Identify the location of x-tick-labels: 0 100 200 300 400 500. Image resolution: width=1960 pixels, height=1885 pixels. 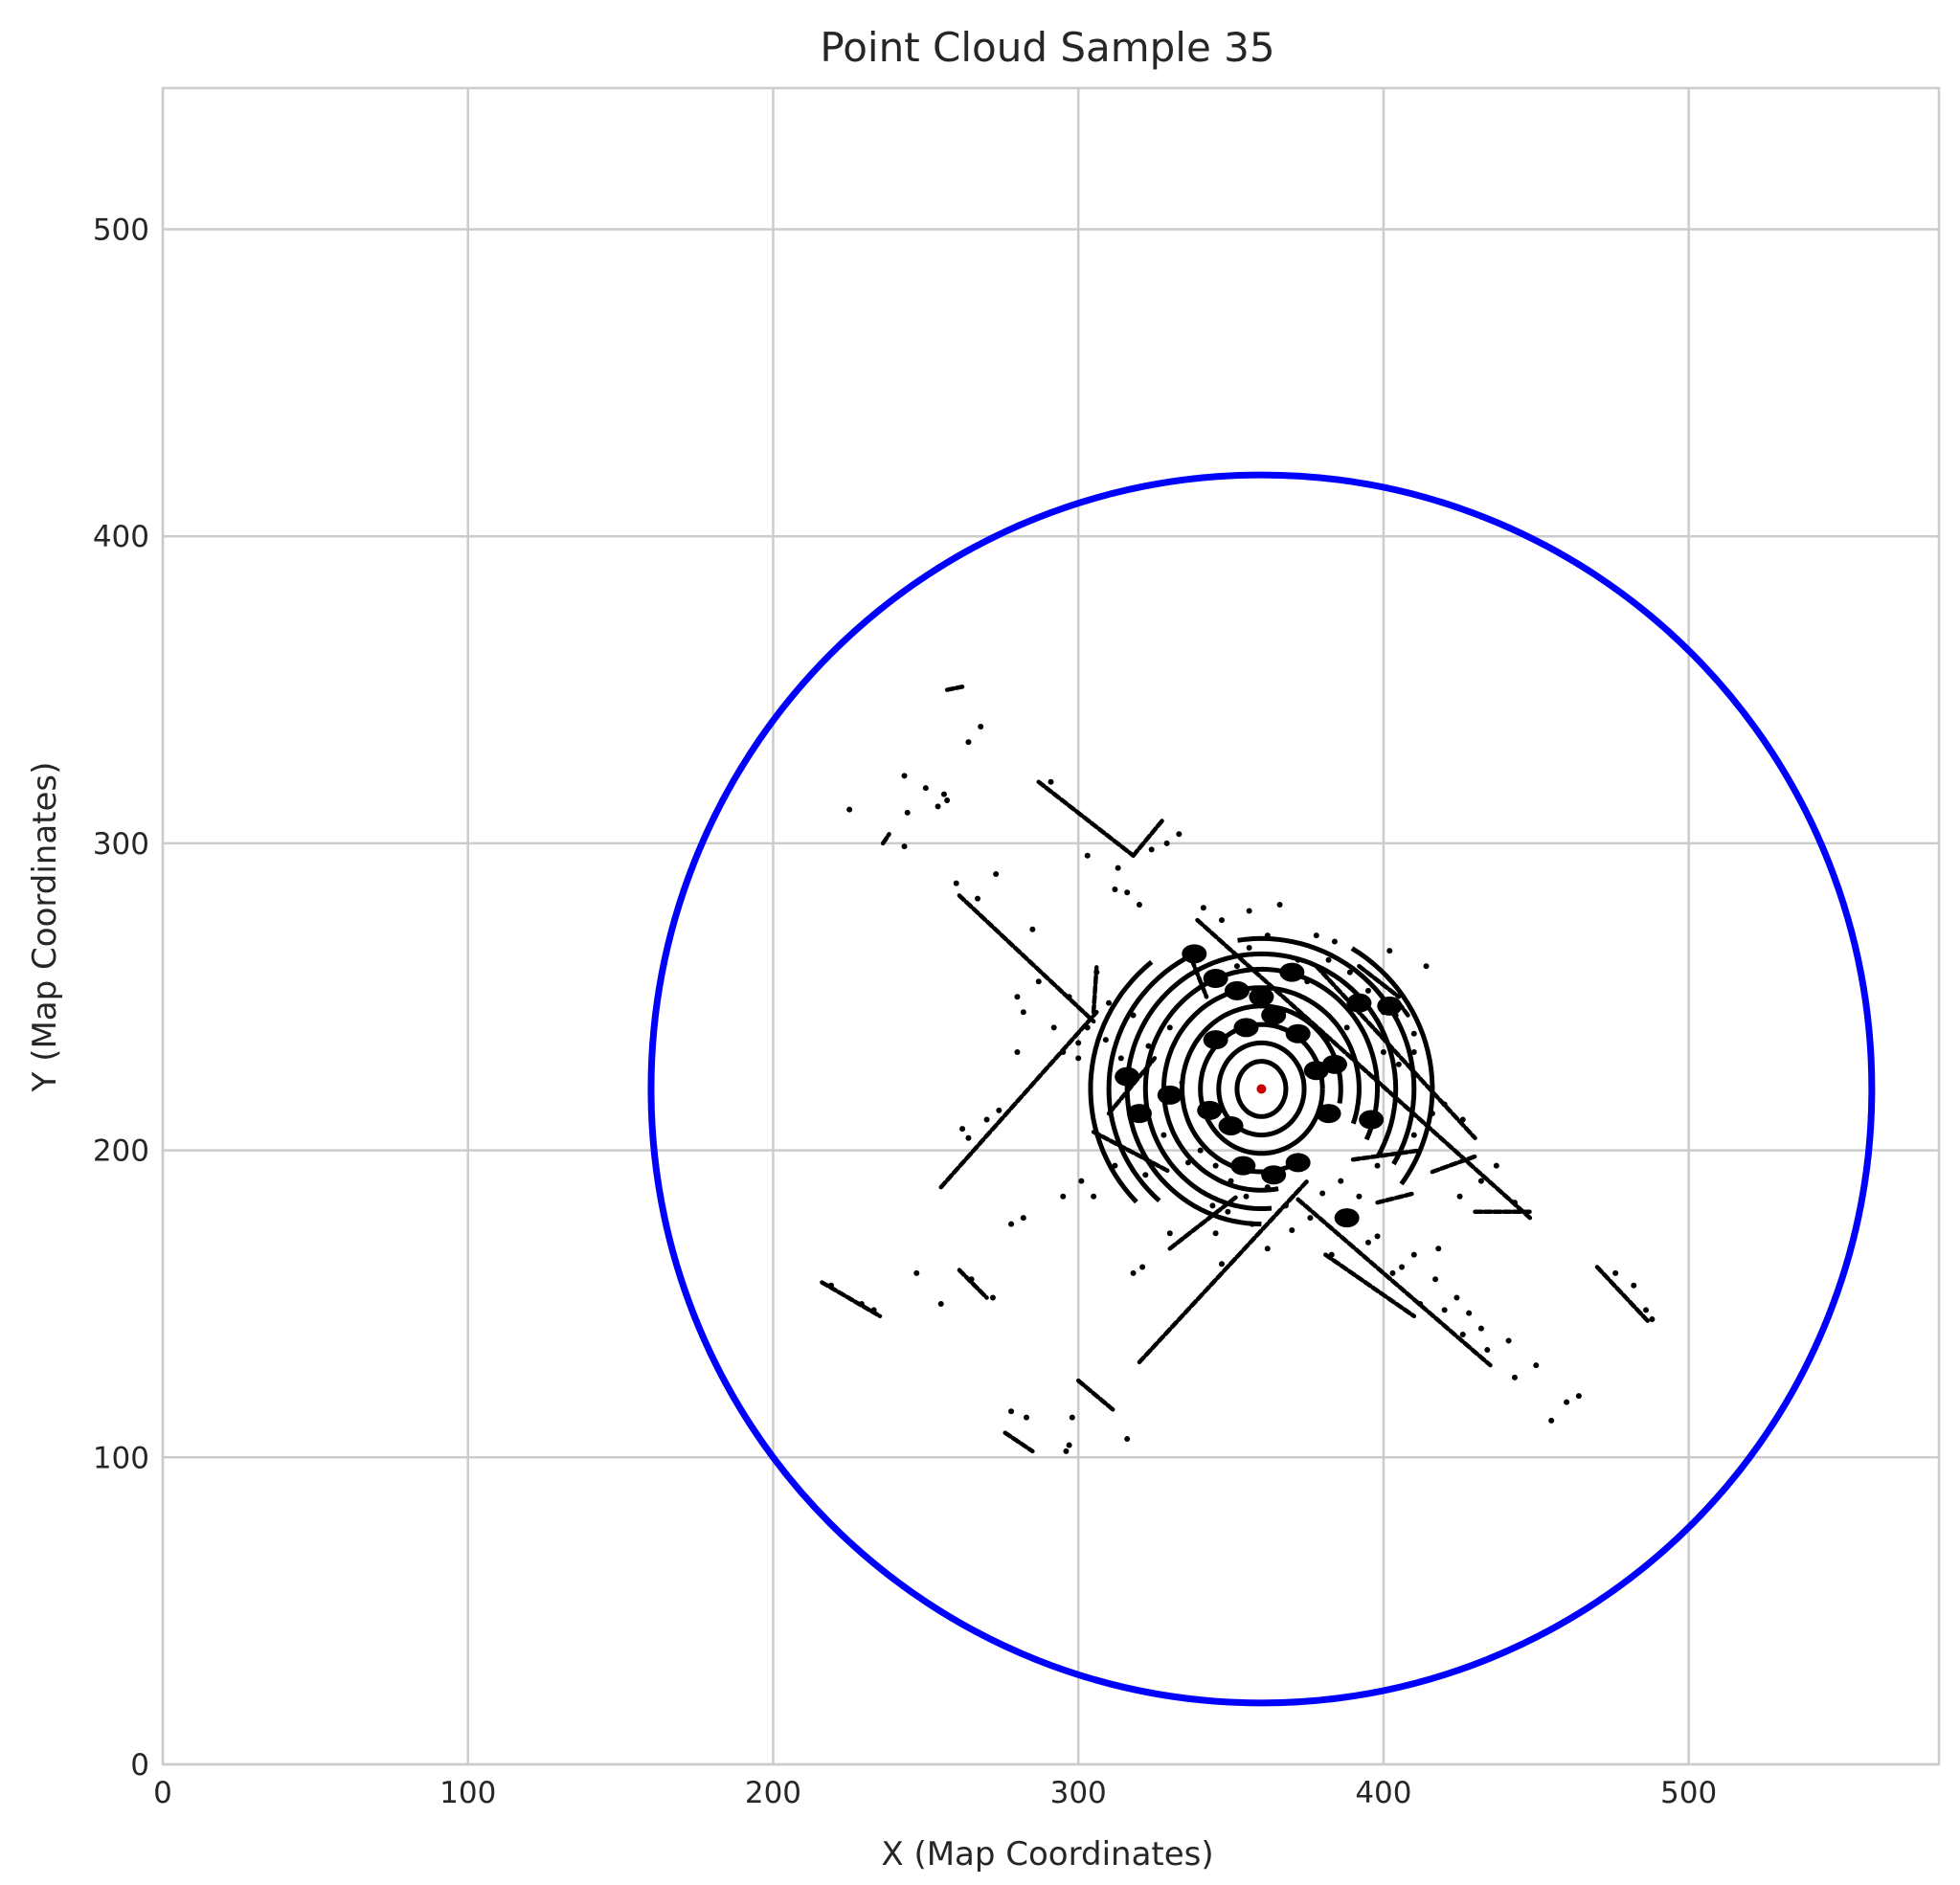
(935, 1793).